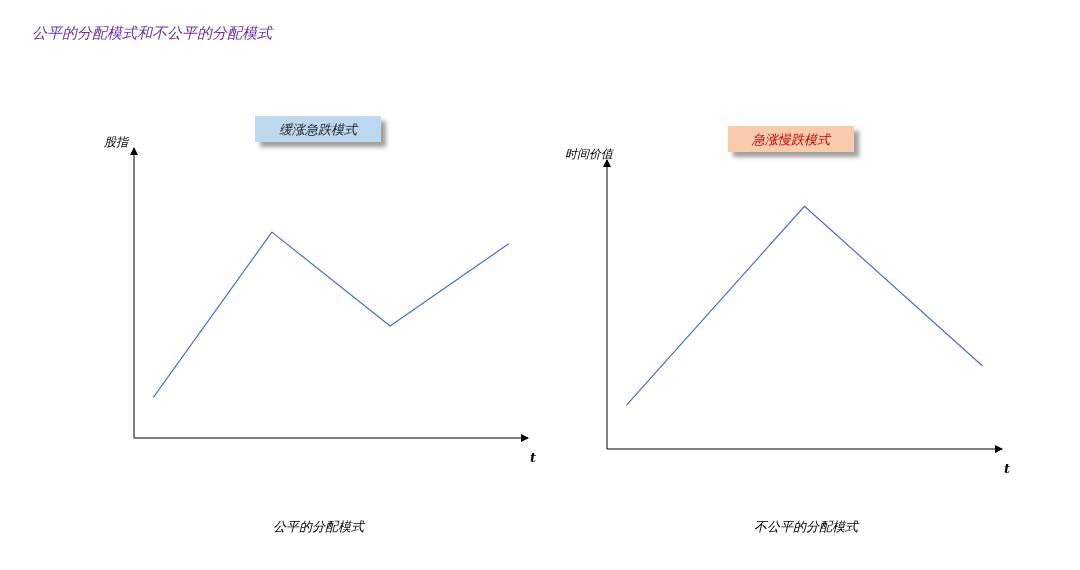  I want to click on text: 公平的分配模式和不公平的分配模式, so click(153, 33).